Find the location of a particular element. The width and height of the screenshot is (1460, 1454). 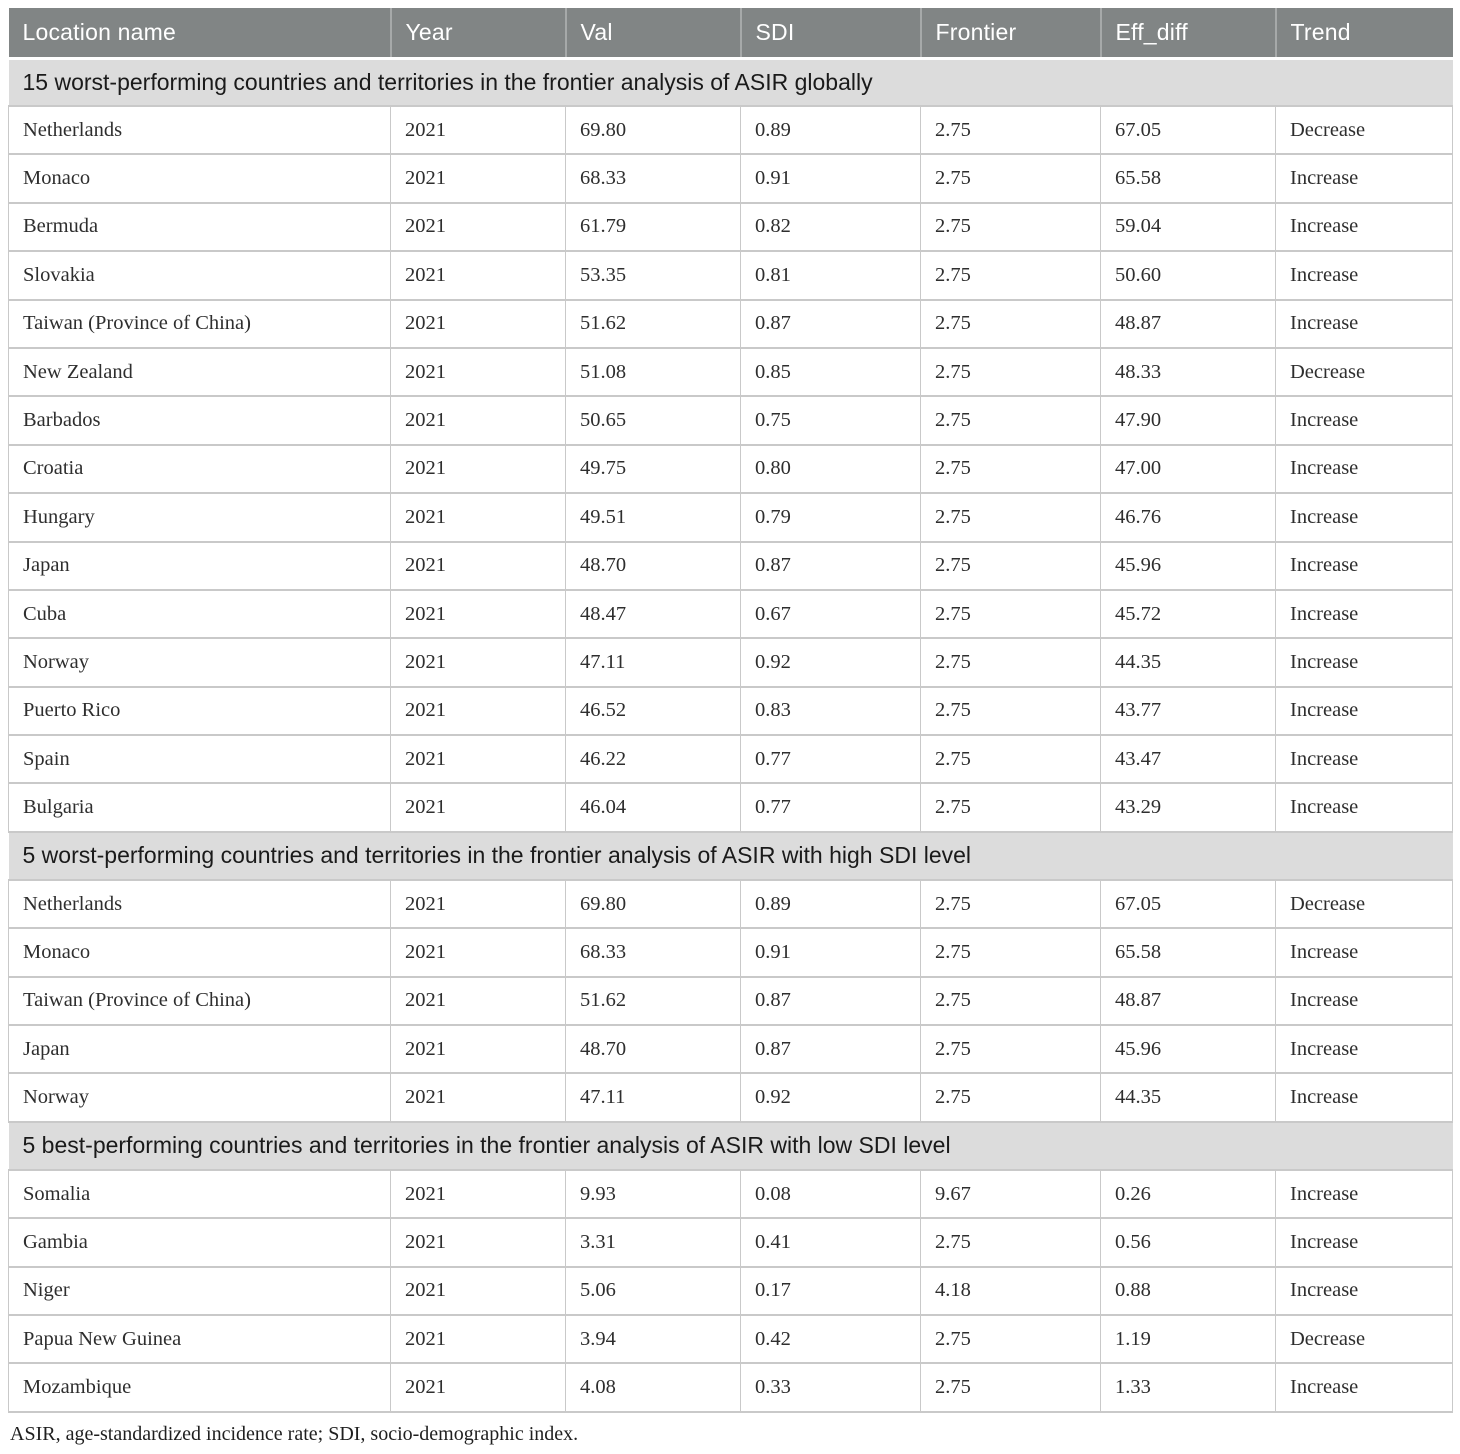

cell-val: 3.31 is located at coordinates (653, 1242).